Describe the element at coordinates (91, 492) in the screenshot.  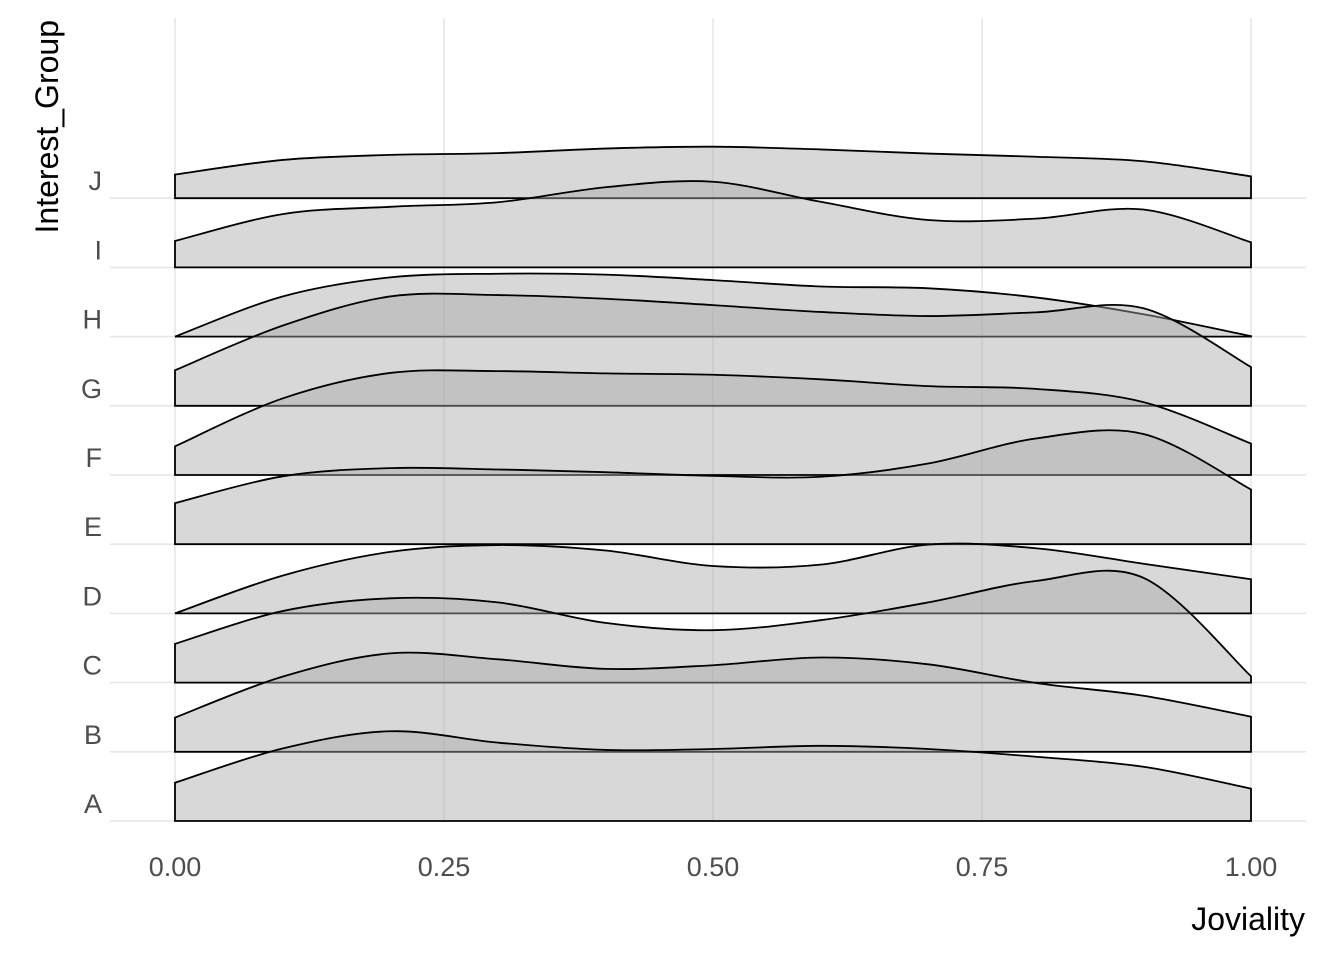
I see `y-tick-labels: A B C D E F G H I J` at that location.